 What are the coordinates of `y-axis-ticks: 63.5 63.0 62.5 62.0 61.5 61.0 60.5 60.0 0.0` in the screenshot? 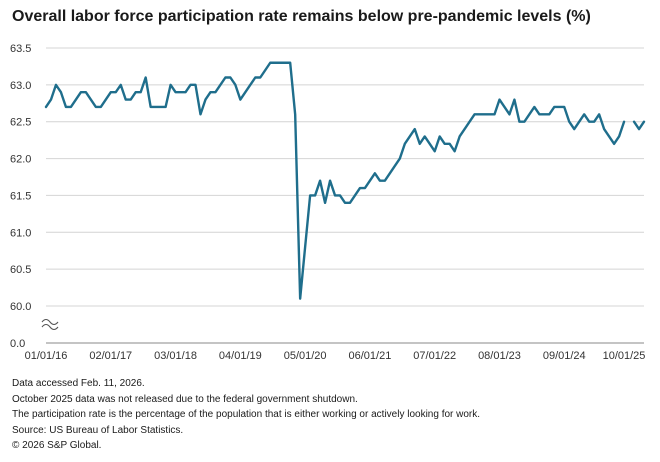 It's located at (20, 196).